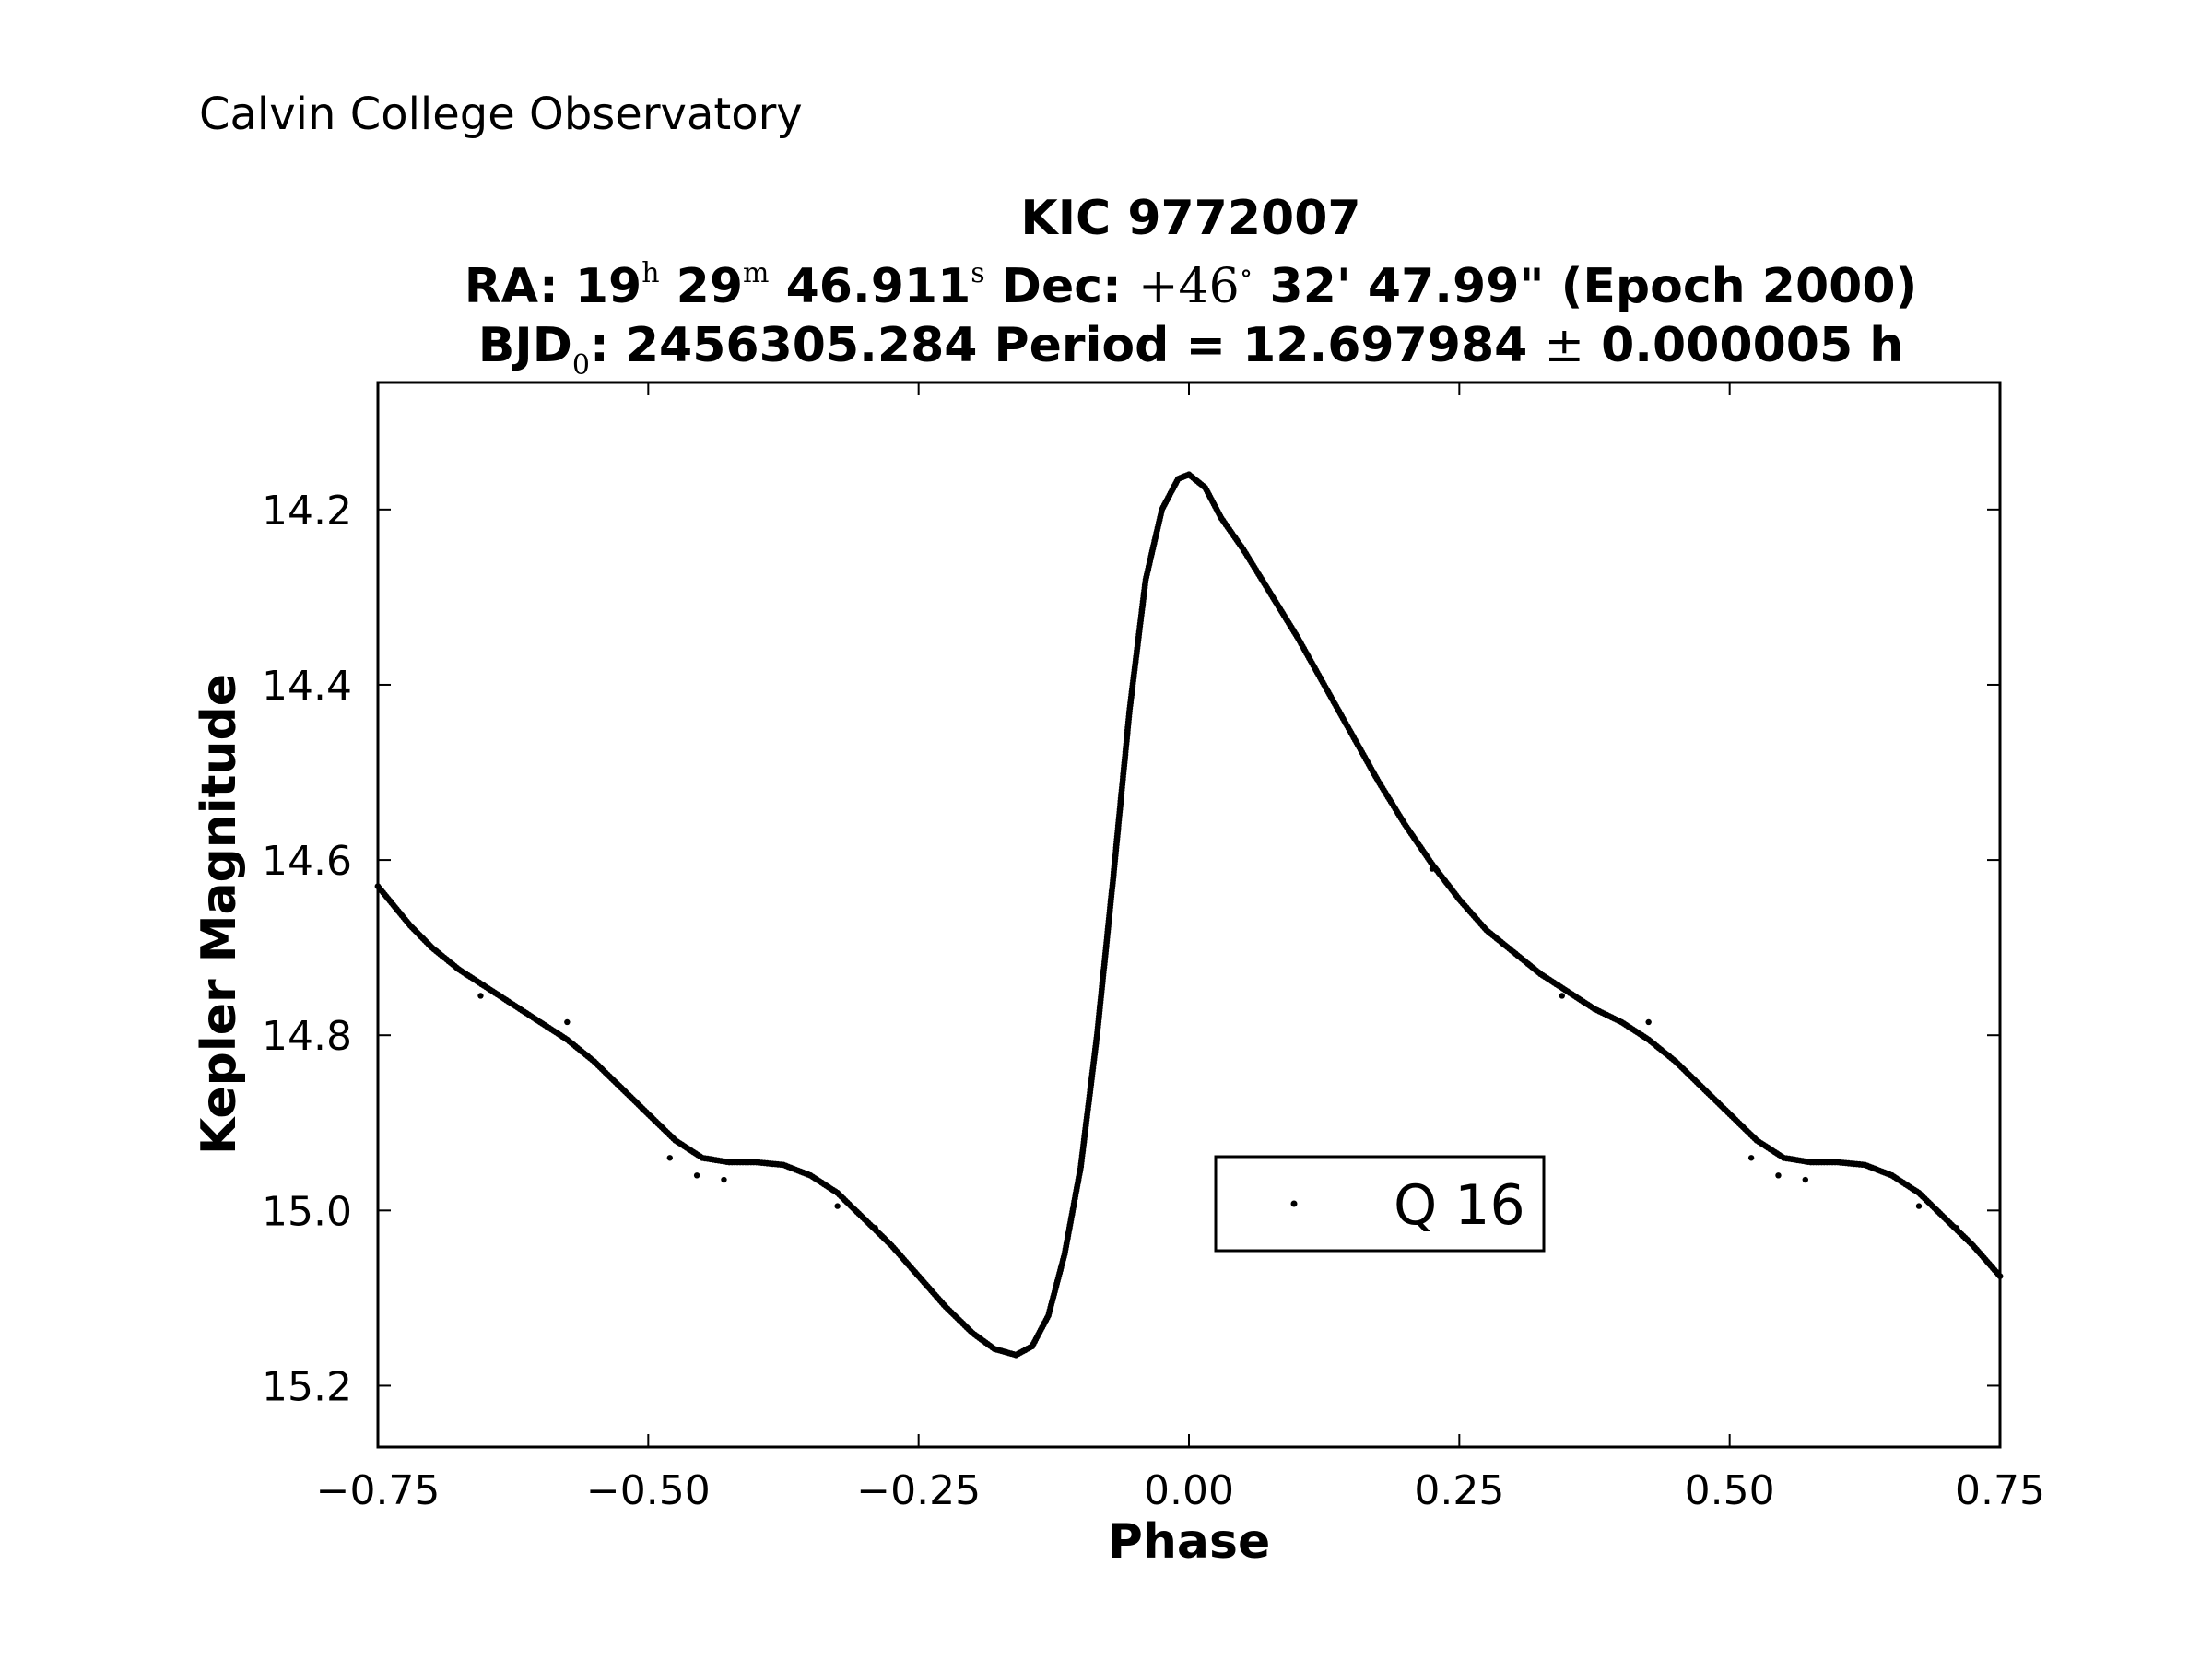 The image size is (2212, 1659). What do you see at coordinates (650, 273) in the screenshot?
I see `ra-hour-unit: h` at bounding box center [650, 273].